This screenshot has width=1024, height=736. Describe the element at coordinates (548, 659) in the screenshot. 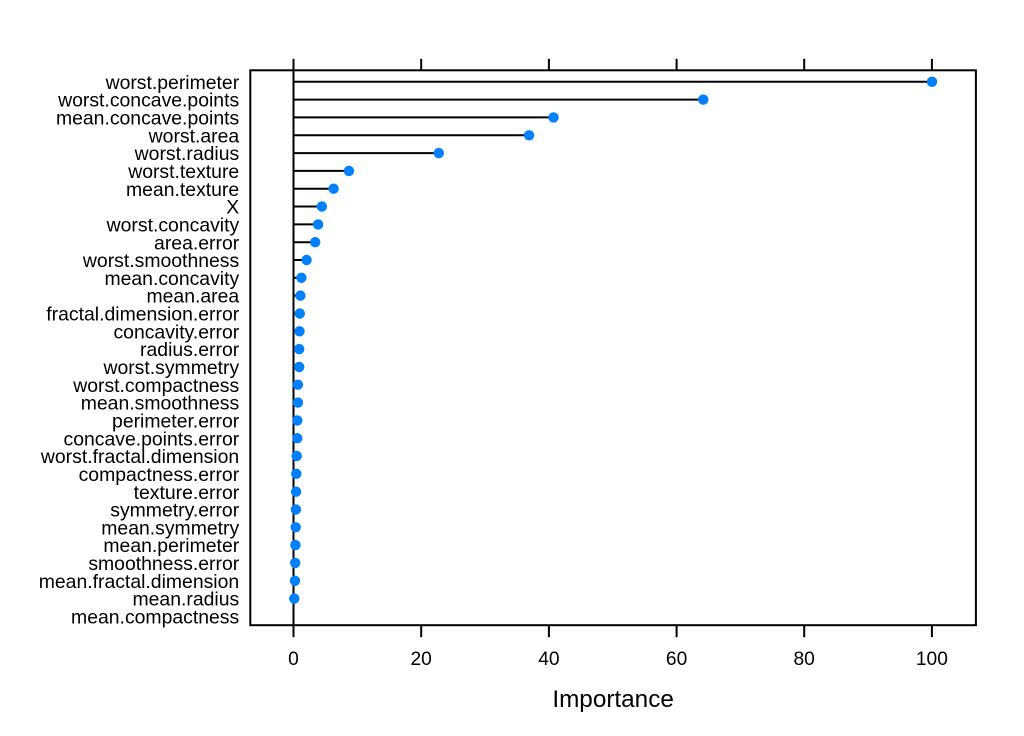

I see `svg-text: 40` at that location.